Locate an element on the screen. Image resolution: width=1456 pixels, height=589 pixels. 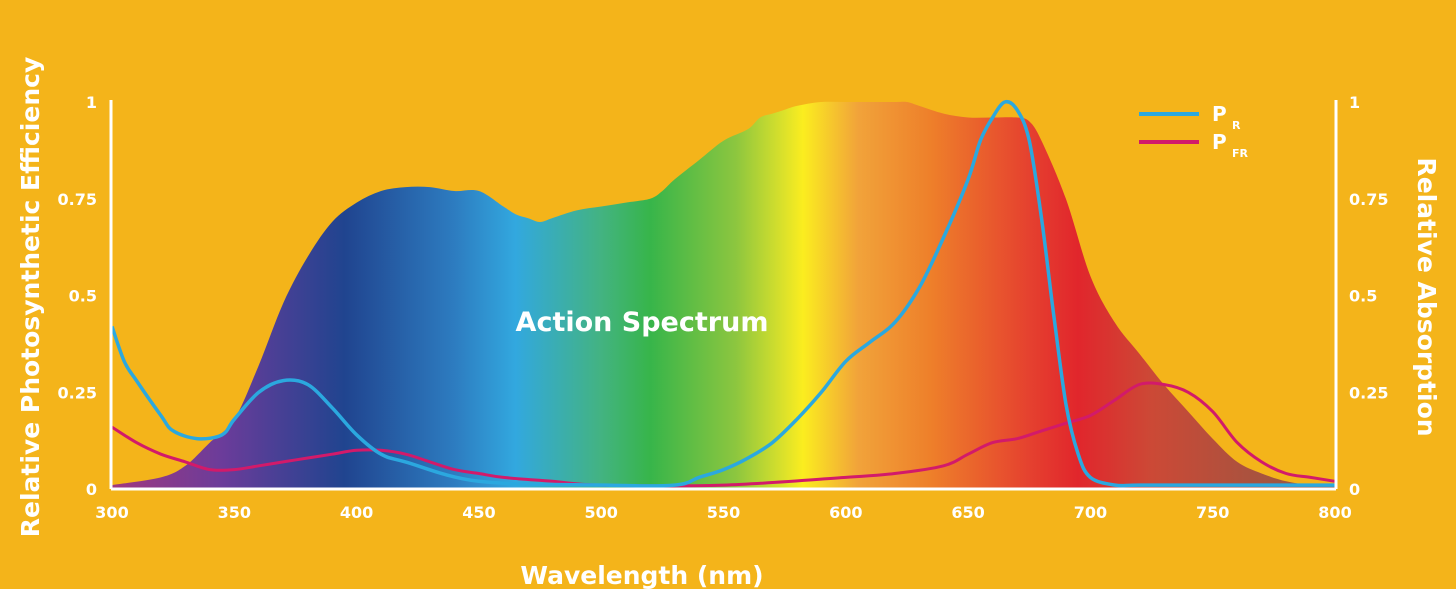
y-tick-label-left: 0 is located at coordinates (91, 489).